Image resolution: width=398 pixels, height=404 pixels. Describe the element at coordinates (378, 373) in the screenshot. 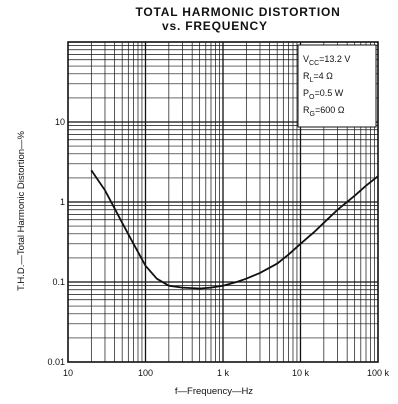

I see `x-tick-label: 100 k` at that location.